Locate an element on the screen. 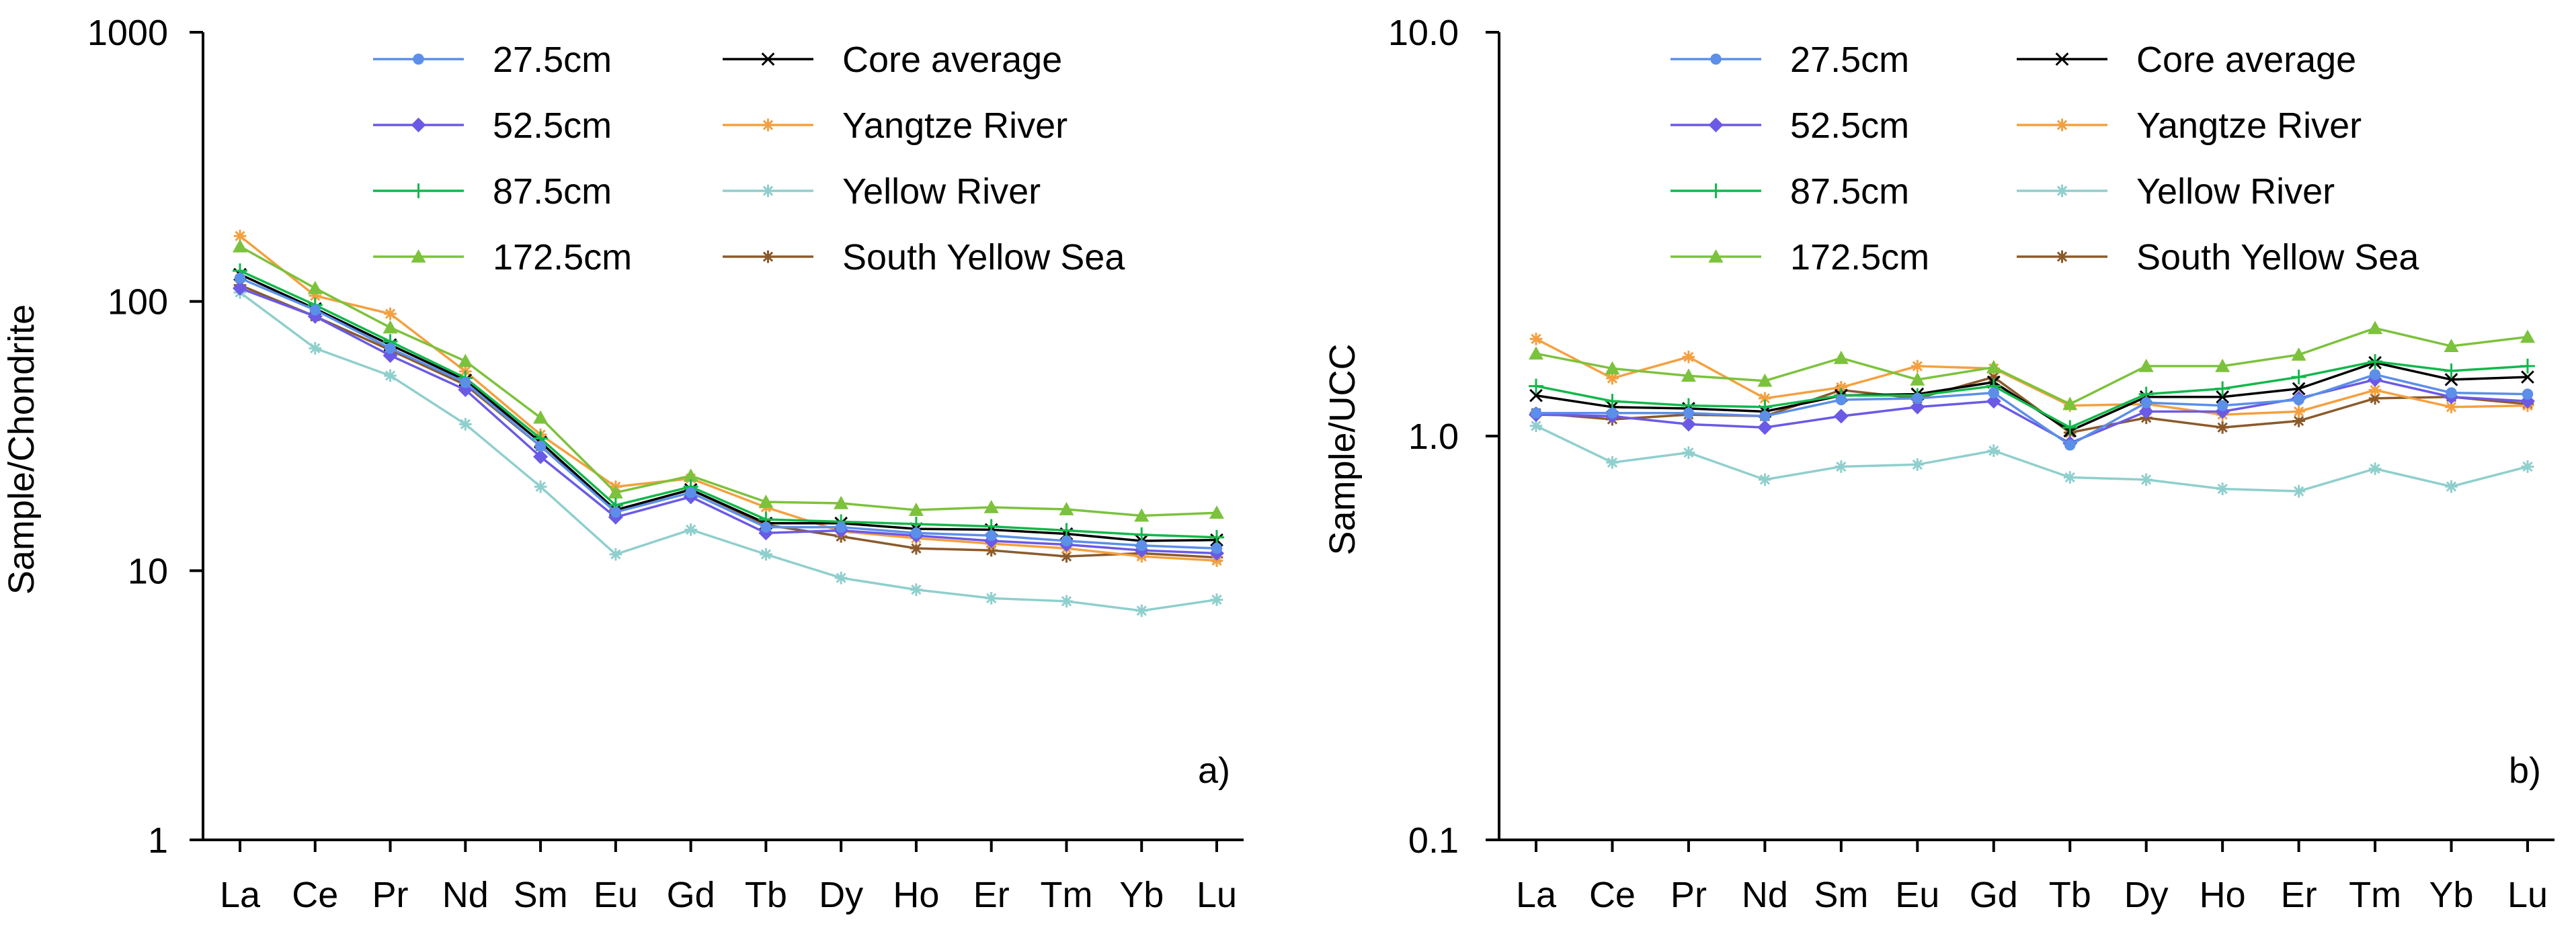  legend-item: 87.5cm is located at coordinates (492, 191).